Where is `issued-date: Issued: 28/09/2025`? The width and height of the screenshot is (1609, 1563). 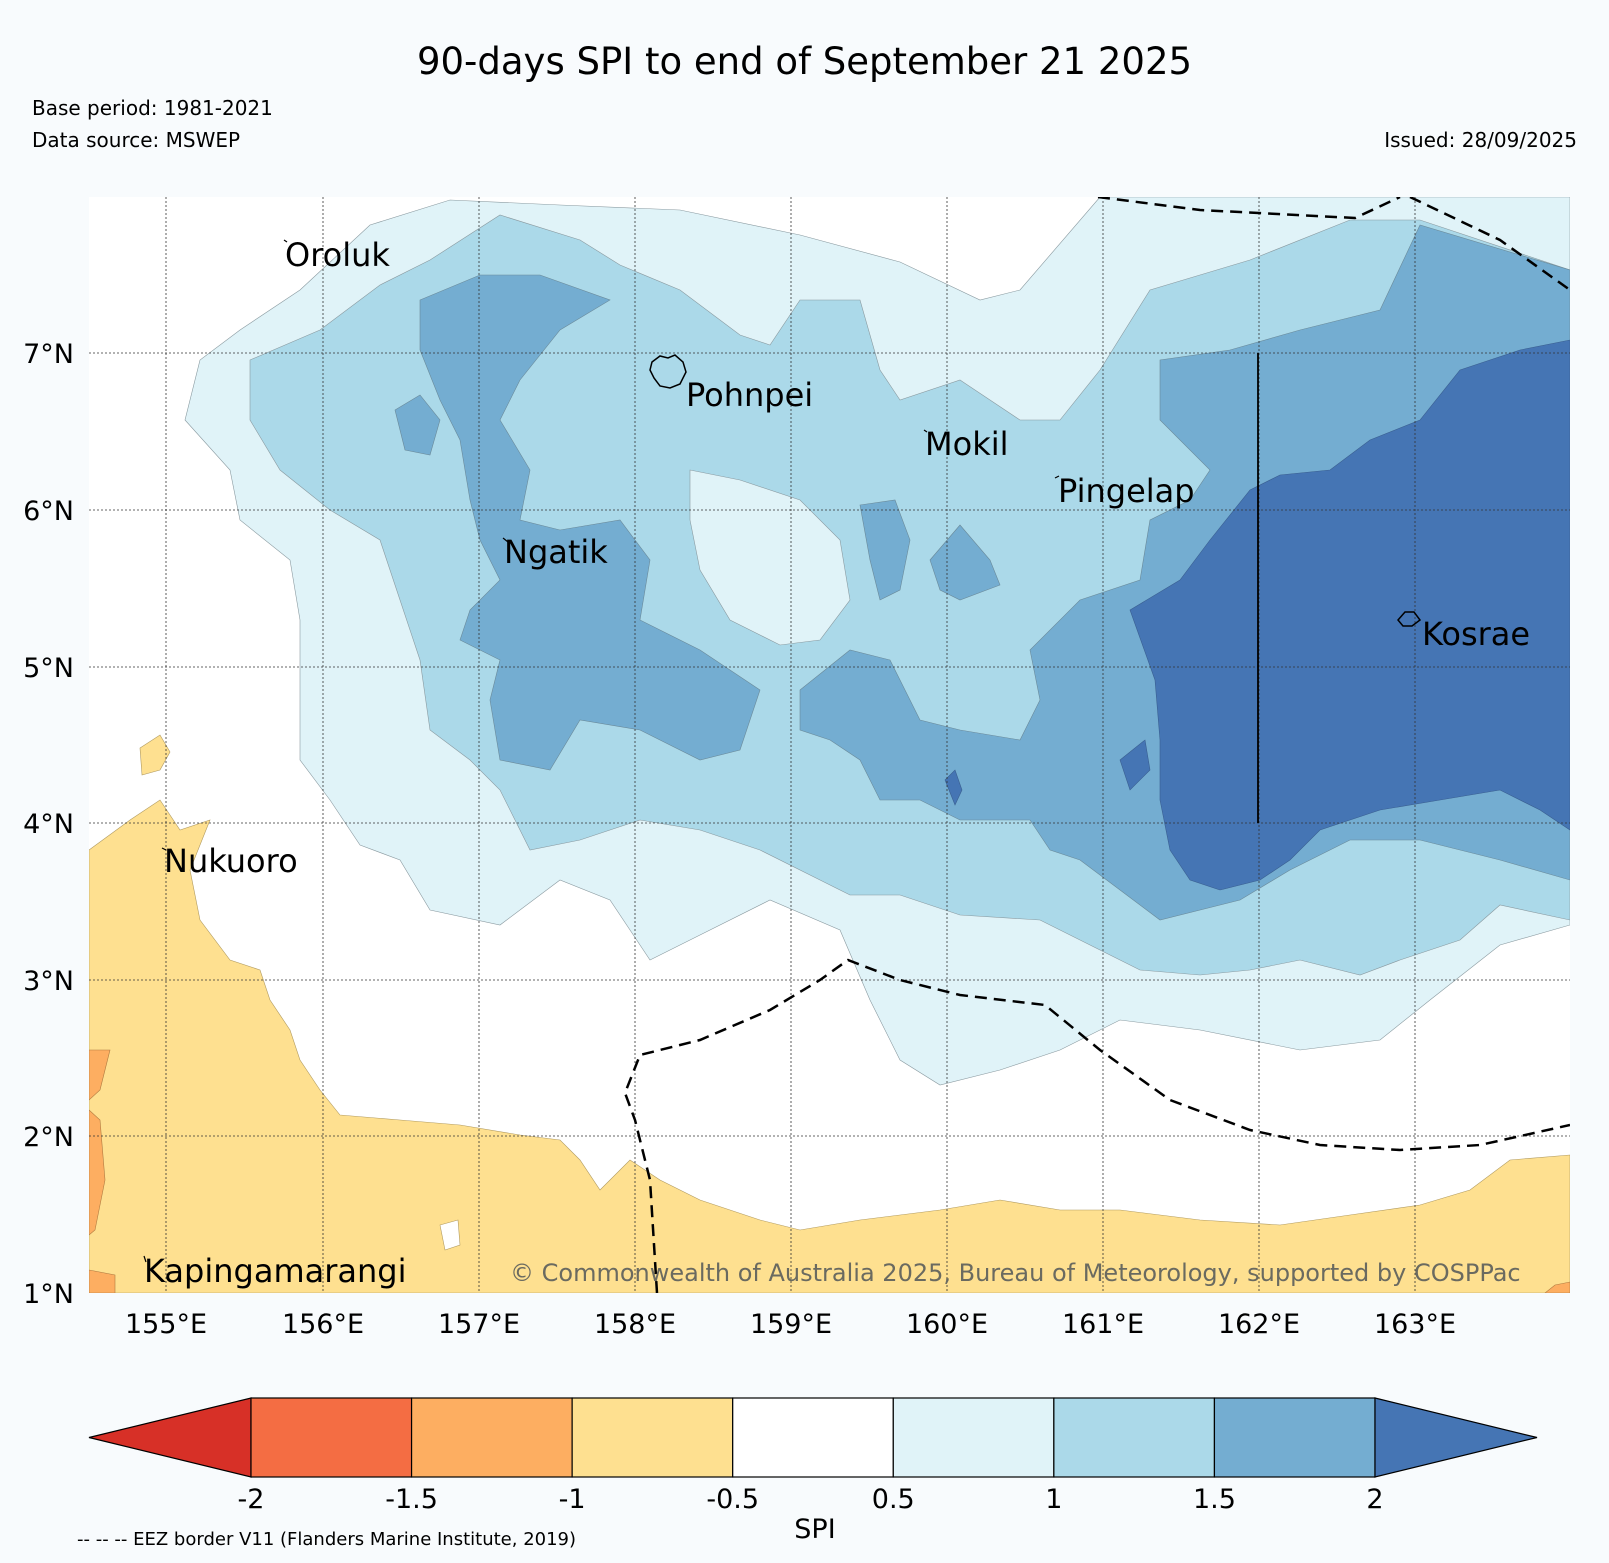
issued-date: Issued: 28/09/2025 is located at coordinates (1480, 140).